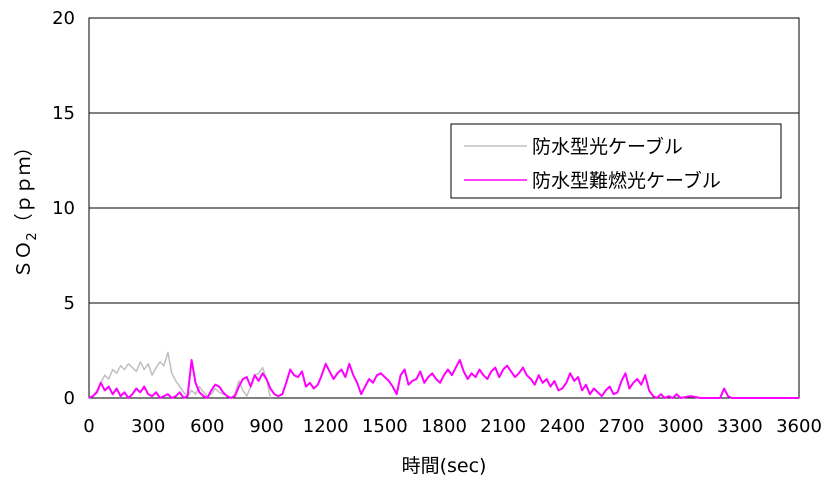 The image size is (828, 478). I want to click on x-axis-title: 時間(sec), so click(444, 466).